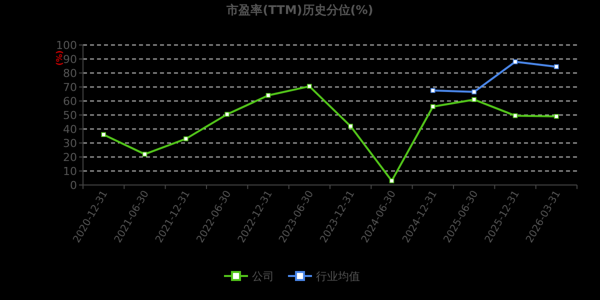 The height and width of the screenshot is (300, 600). Describe the element at coordinates (70, 59) in the screenshot. I see `y-tick-label: 90` at that location.